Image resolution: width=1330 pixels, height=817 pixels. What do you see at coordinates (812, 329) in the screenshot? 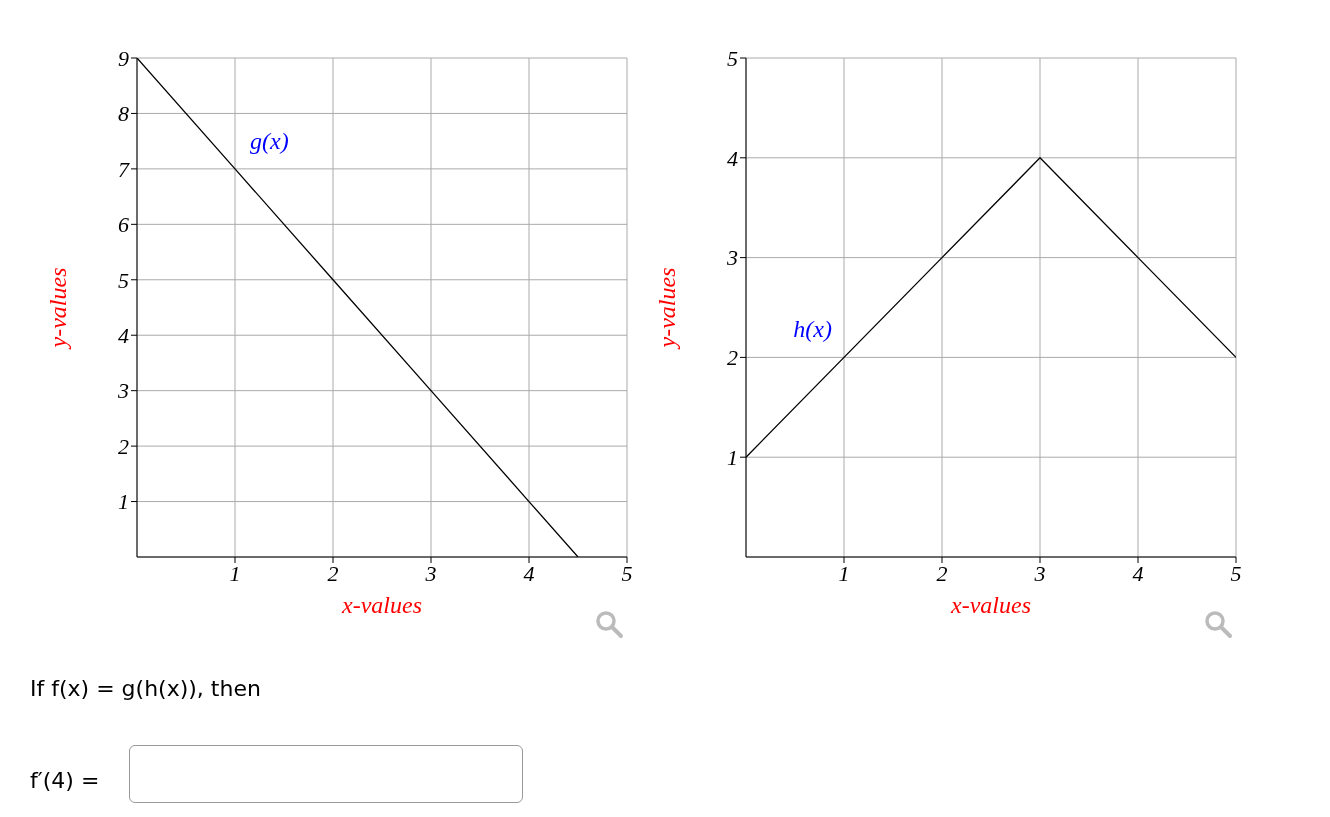
I see `series-label: h(x)` at bounding box center [812, 329].